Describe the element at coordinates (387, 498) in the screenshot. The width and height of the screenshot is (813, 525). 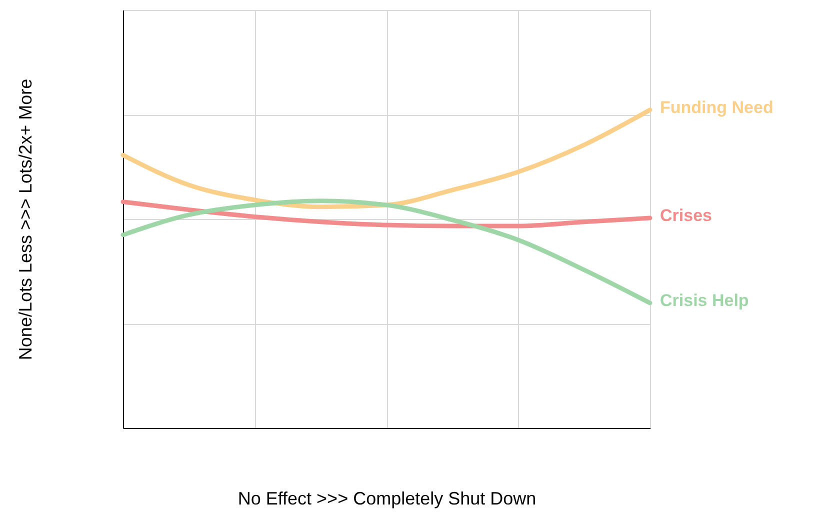
I see `x-axis-title: No Effect >>> Completely Shut Down` at that location.